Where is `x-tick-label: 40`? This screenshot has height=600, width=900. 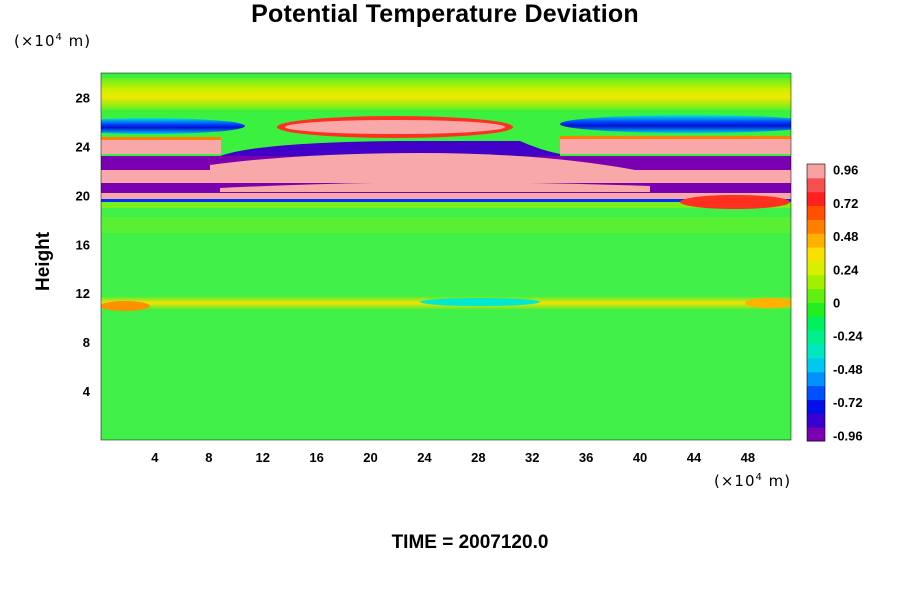
x-tick-label: 40 is located at coordinates (640, 457).